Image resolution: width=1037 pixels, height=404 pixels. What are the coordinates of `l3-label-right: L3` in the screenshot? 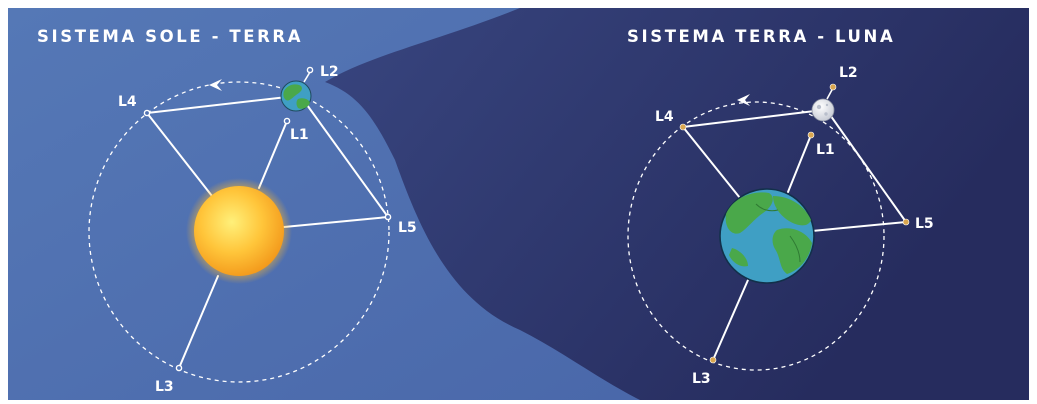 It's located at (701, 379).